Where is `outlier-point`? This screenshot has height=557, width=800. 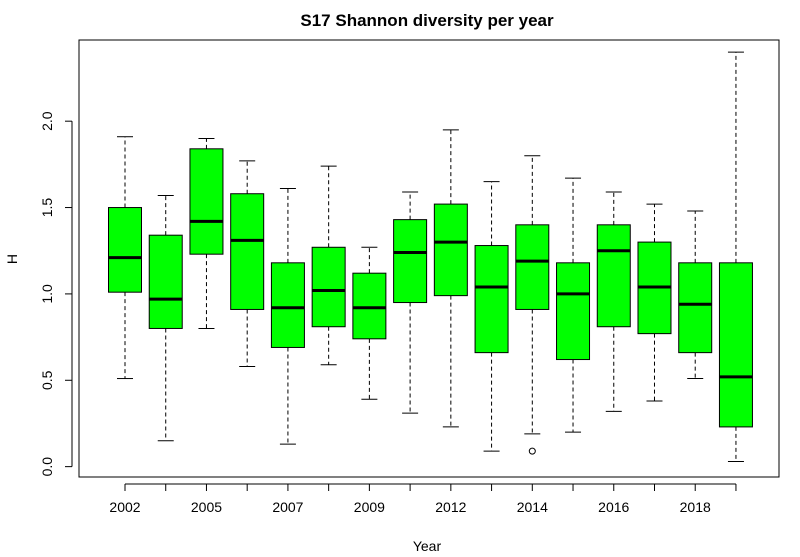 outlier-point is located at coordinates (532, 451).